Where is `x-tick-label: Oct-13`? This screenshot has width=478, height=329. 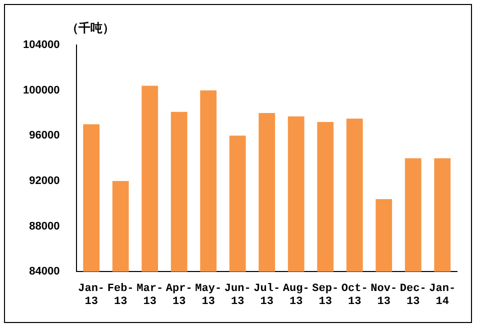 x-tick-label: Oct-13 is located at coordinates (354, 295).